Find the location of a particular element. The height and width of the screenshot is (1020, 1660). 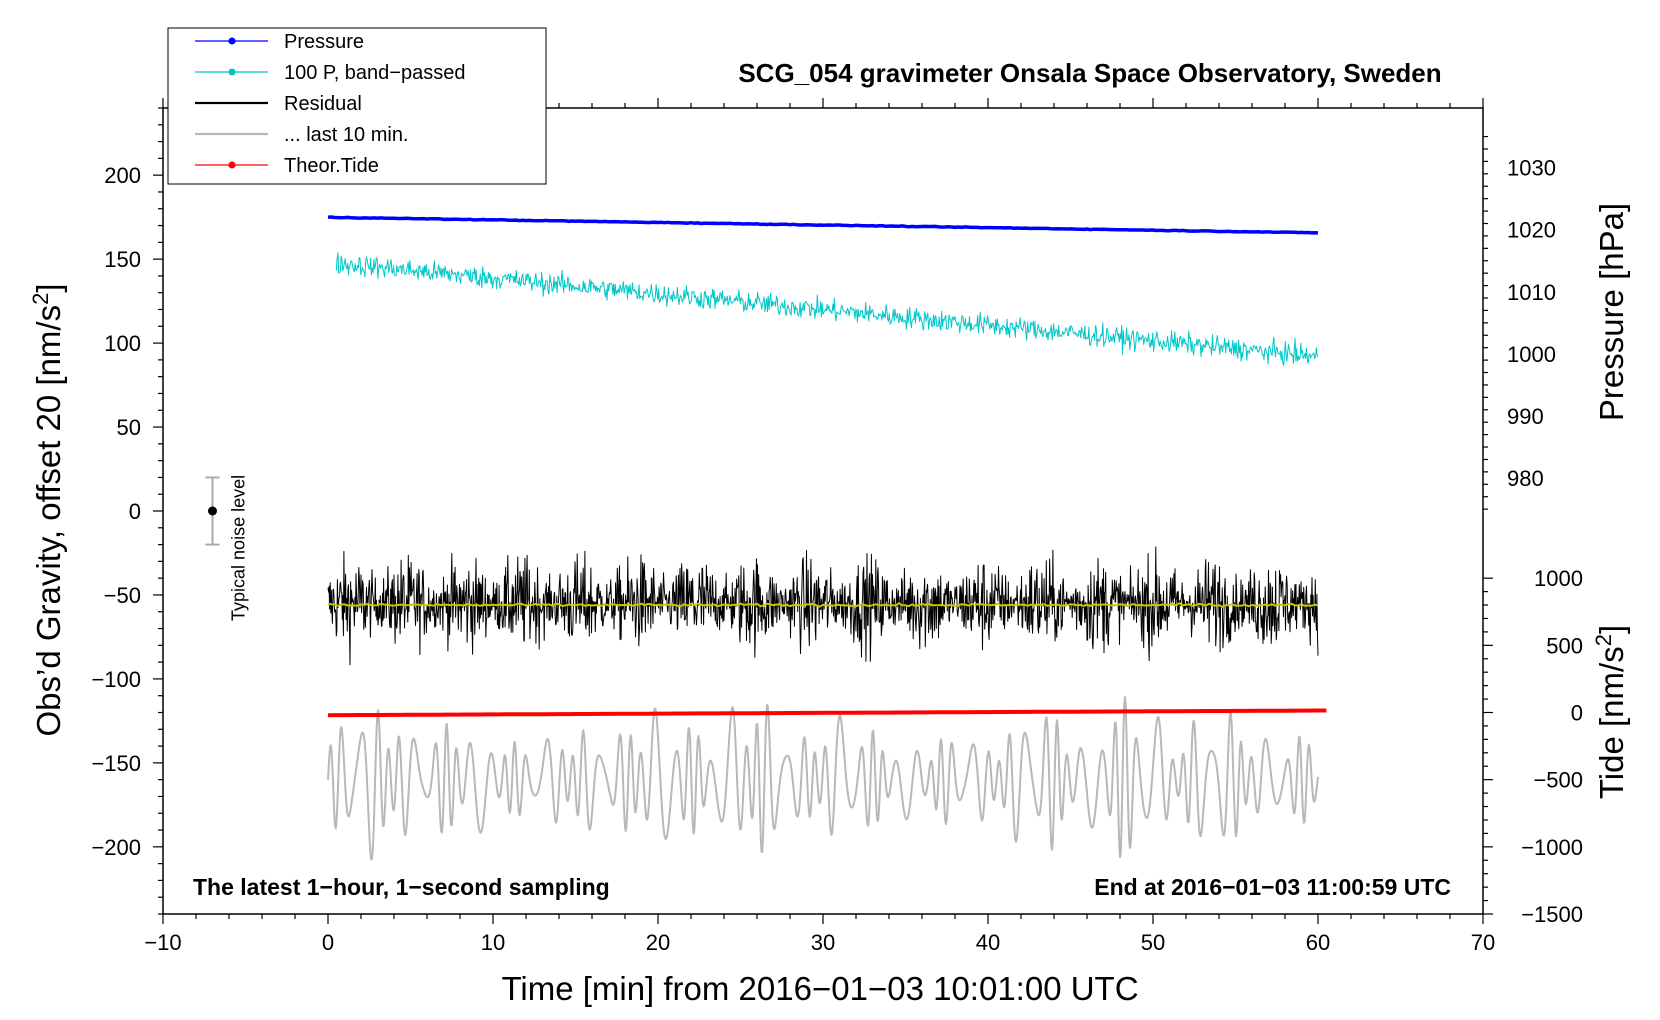

x-tick-label: 10 is located at coordinates (493, 942).